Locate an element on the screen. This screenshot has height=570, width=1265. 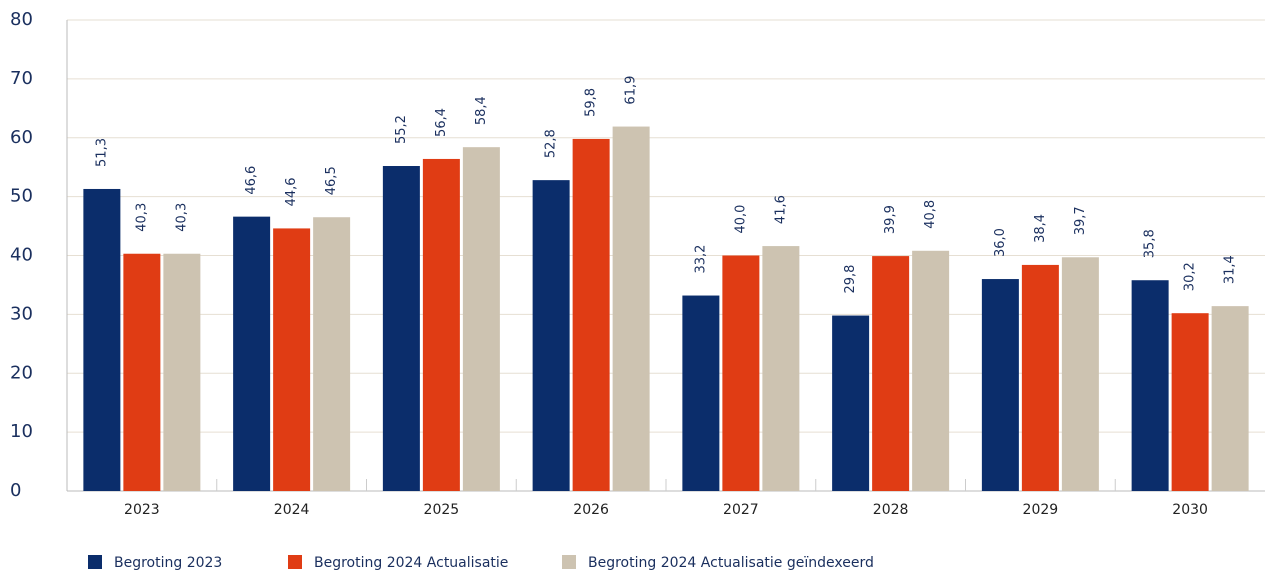
legend-label: Begroting 2024 Actualisatie geïndexeerd is located at coordinates (731, 562).